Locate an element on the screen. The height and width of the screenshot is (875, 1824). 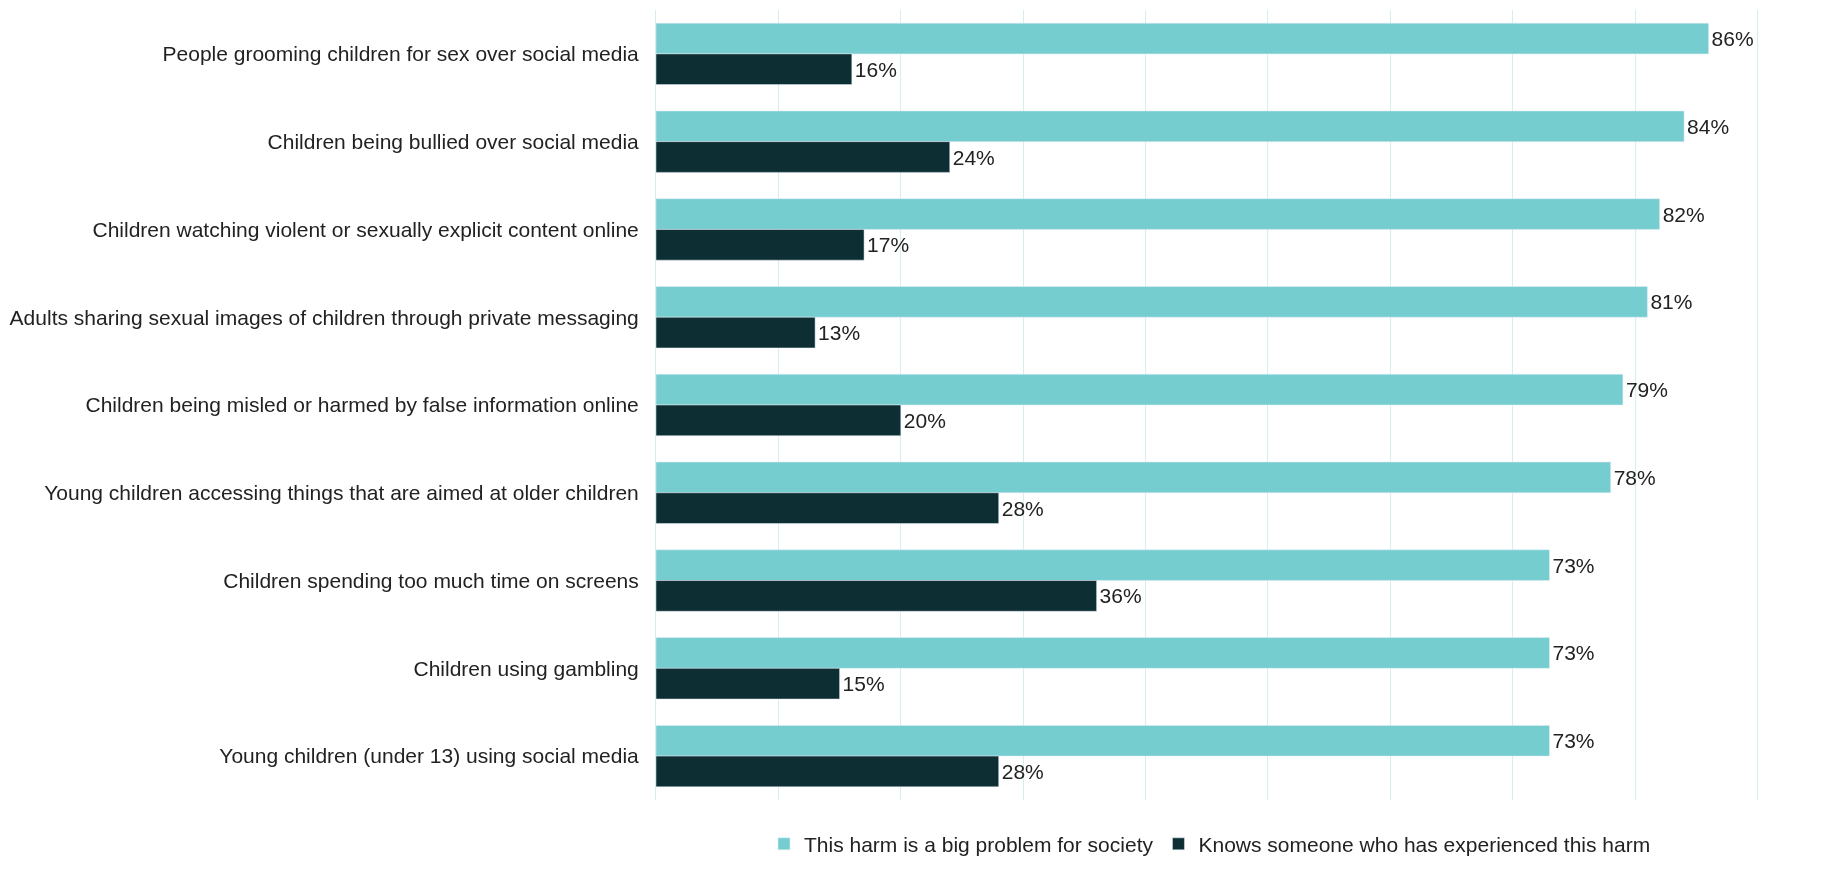
y-tick-label: Young children (under 13) using social media is located at coordinates (429, 756).